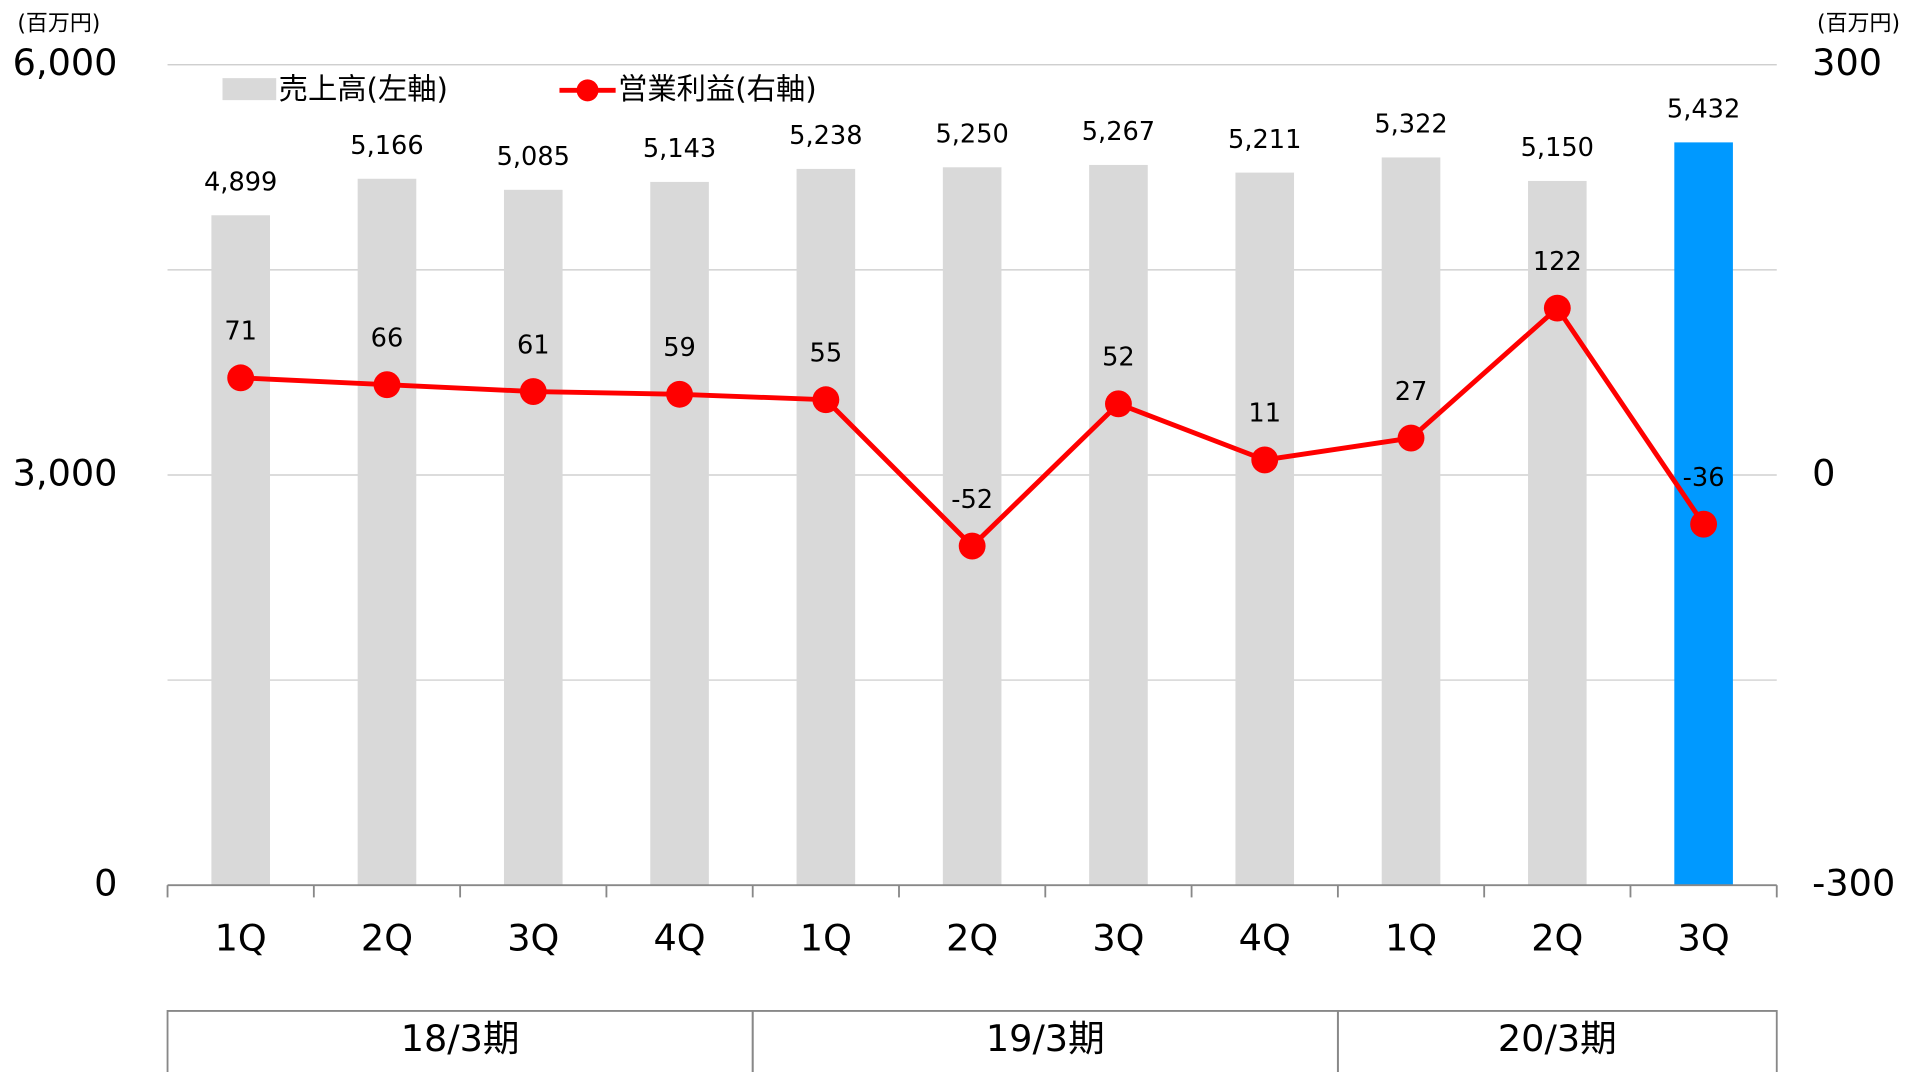 This screenshot has height=1072, width=1915. I want to click on bar-value-label: 5,211, so click(1264, 140).